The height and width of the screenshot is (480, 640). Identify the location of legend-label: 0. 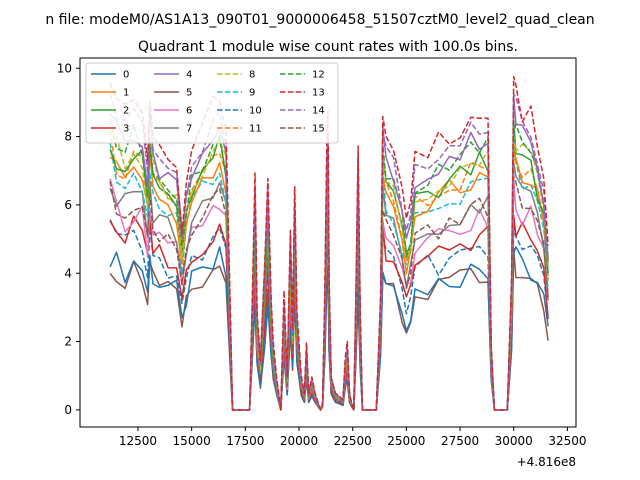
(126, 75).